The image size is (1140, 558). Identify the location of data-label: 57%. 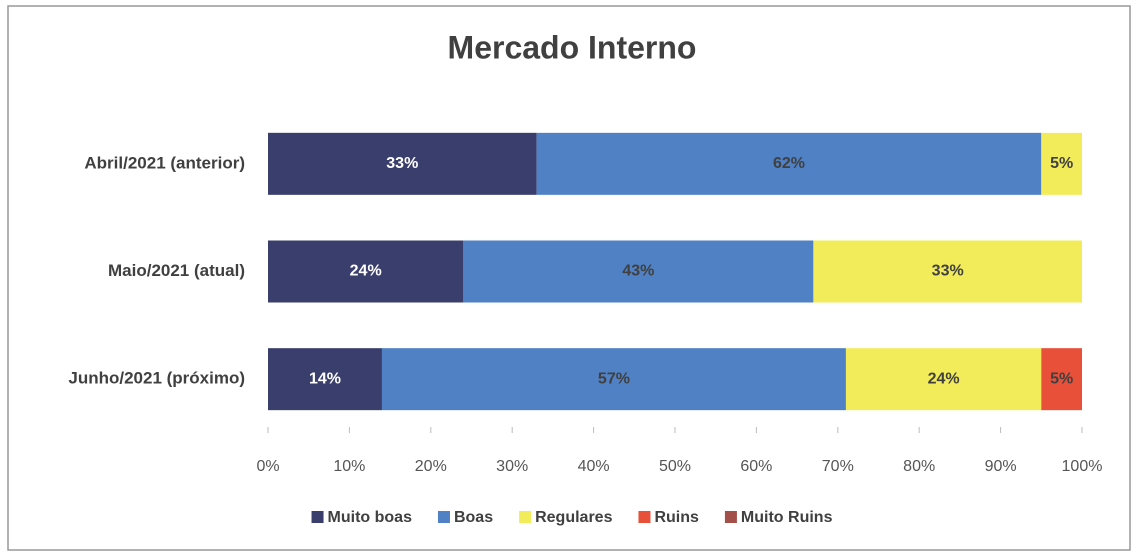
(614, 378).